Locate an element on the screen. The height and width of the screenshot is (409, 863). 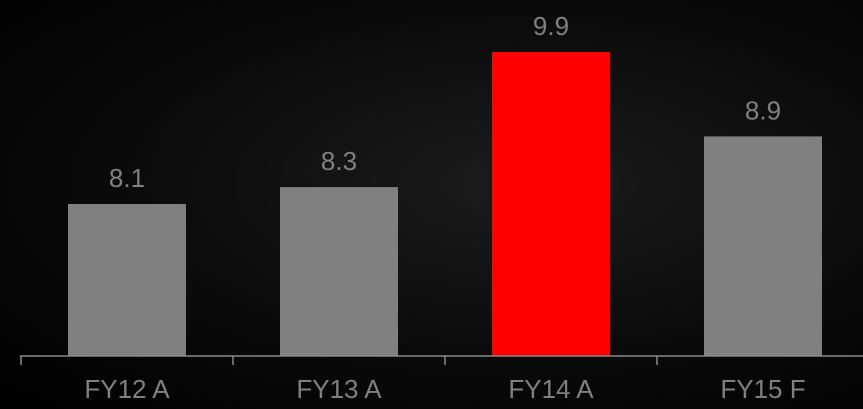
bar-fy15-f is located at coordinates (763, 246).